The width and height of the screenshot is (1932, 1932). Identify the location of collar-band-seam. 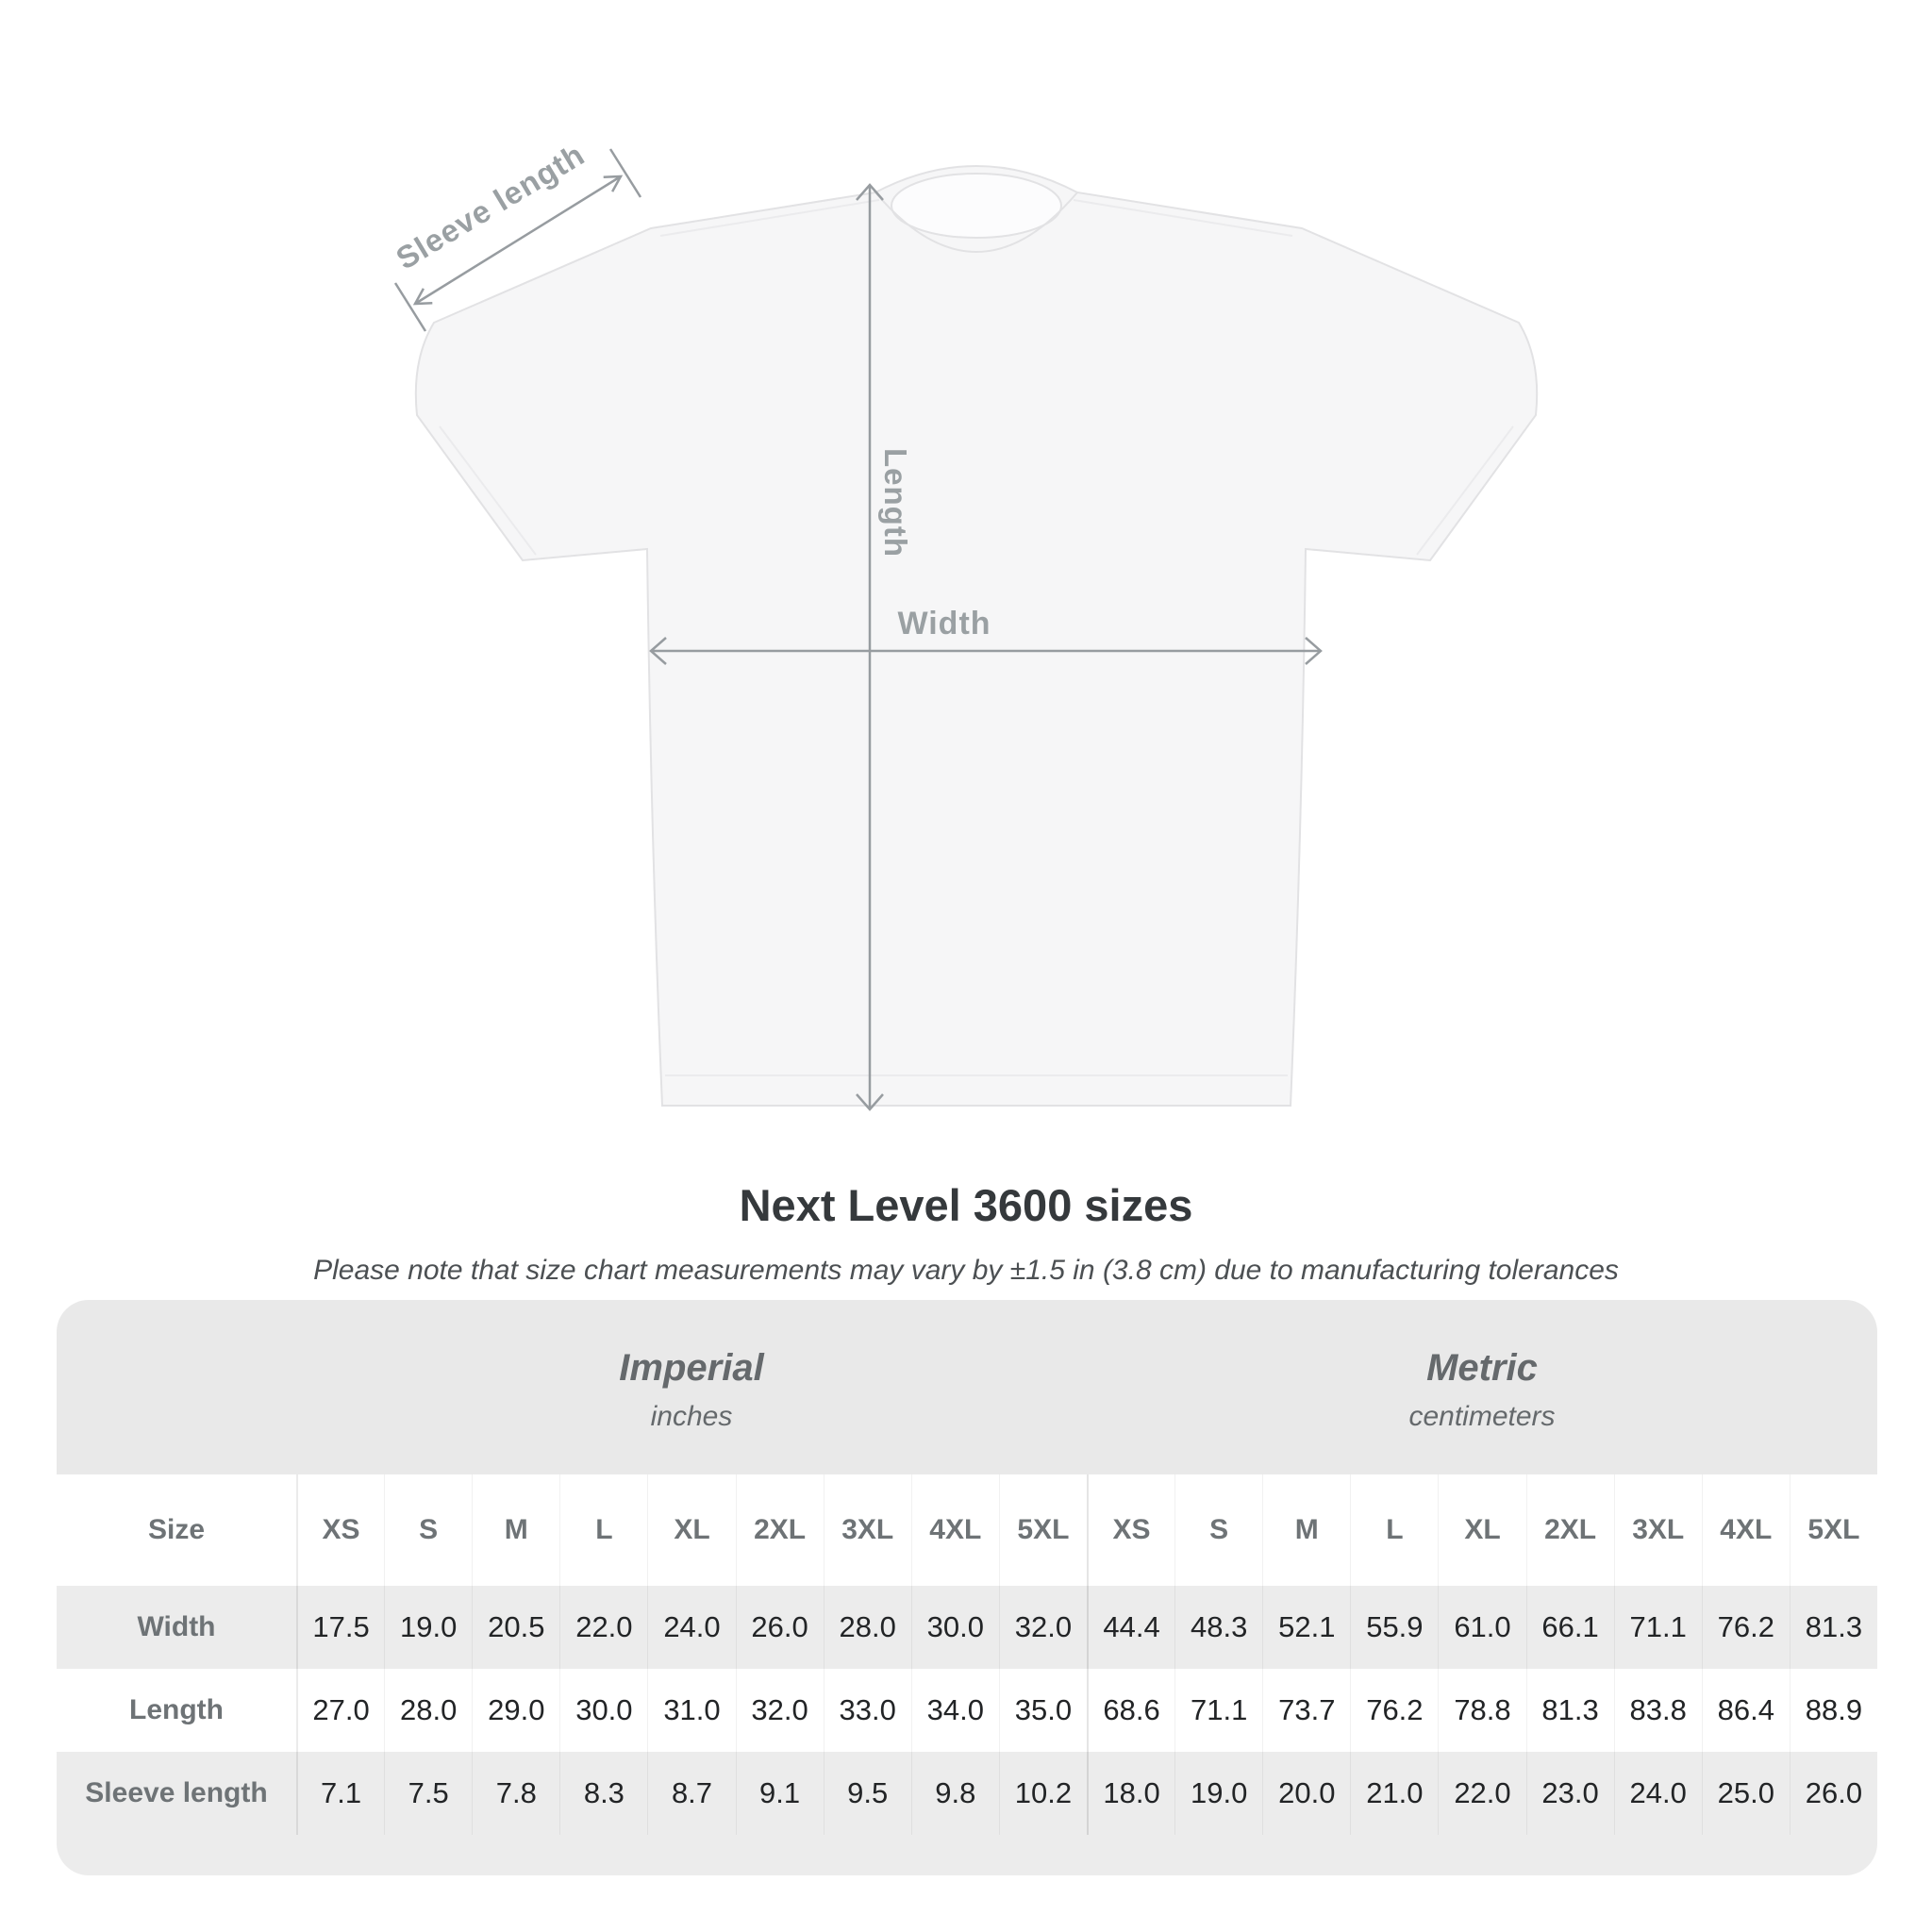
(976, 223).